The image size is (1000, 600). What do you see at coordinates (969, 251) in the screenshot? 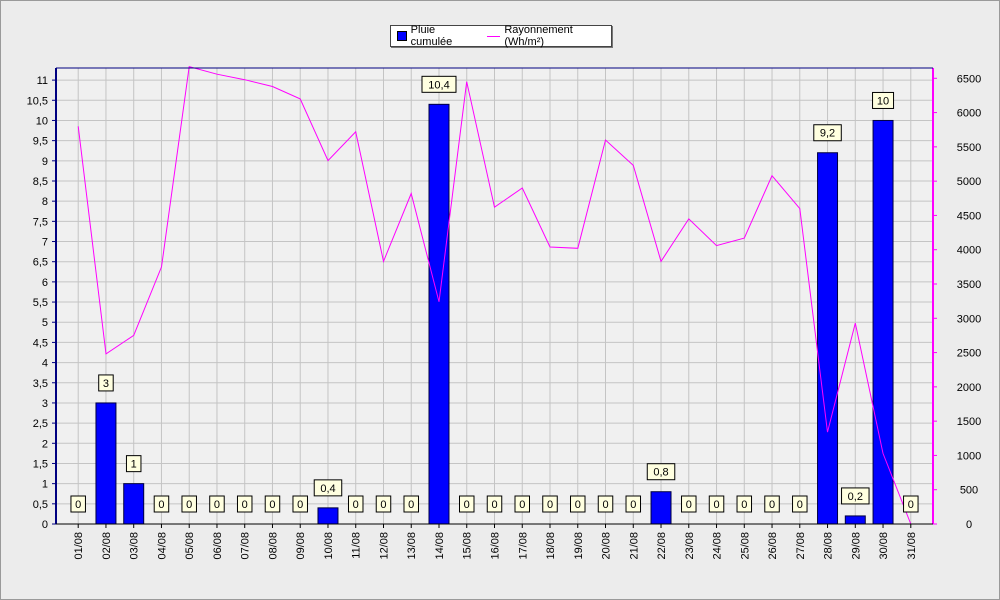
I see `y-right-tick-label: 4000` at bounding box center [969, 251].